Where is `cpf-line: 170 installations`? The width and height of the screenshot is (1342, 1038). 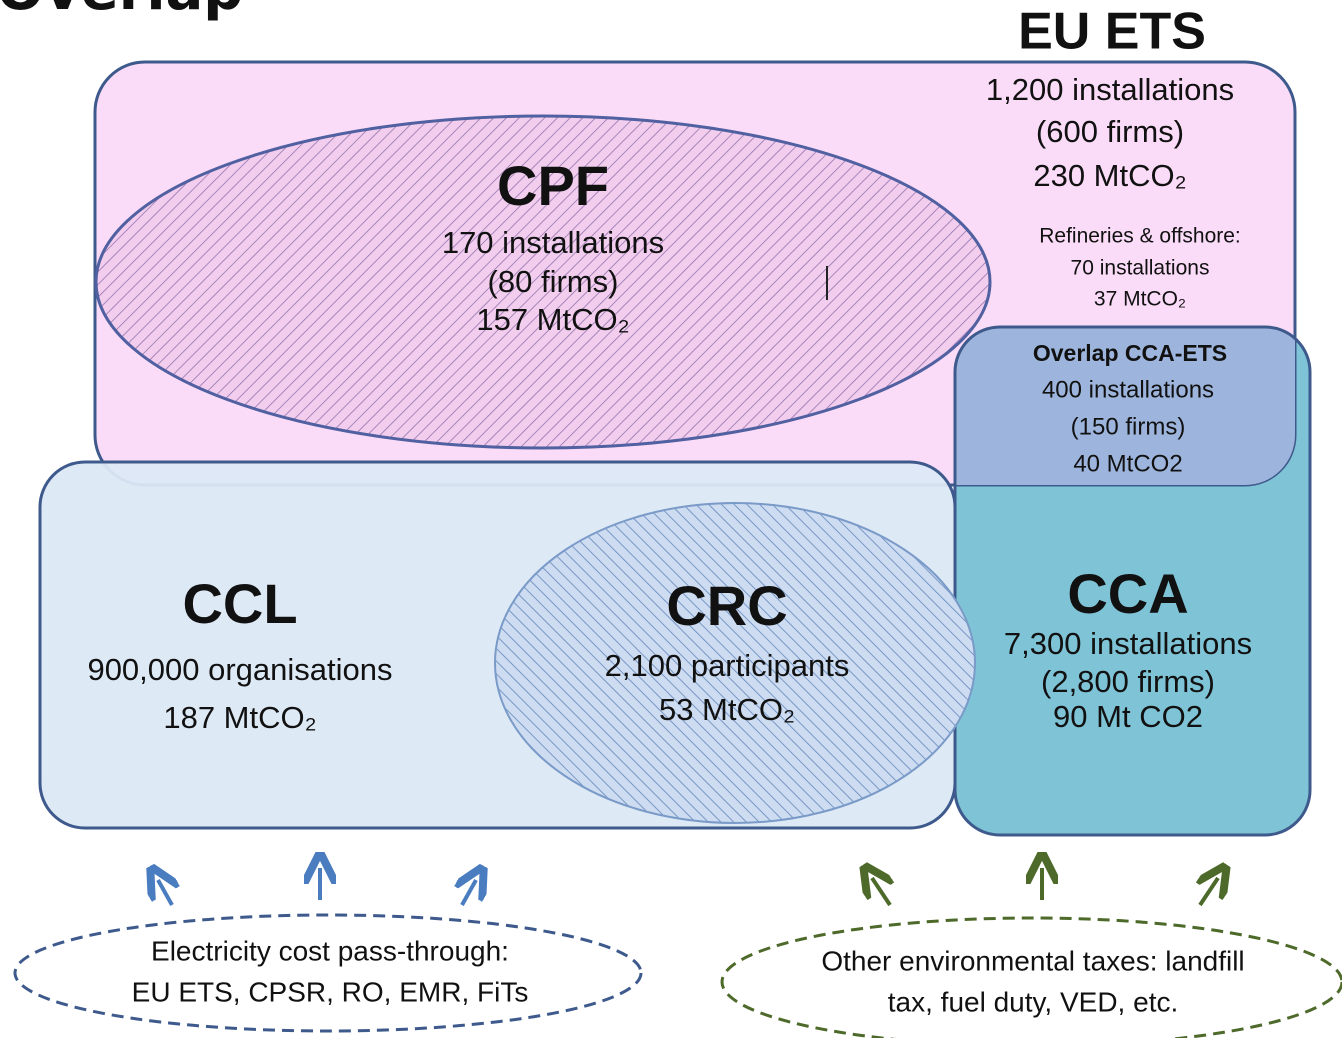
cpf-line: 170 installations is located at coordinates (553, 242).